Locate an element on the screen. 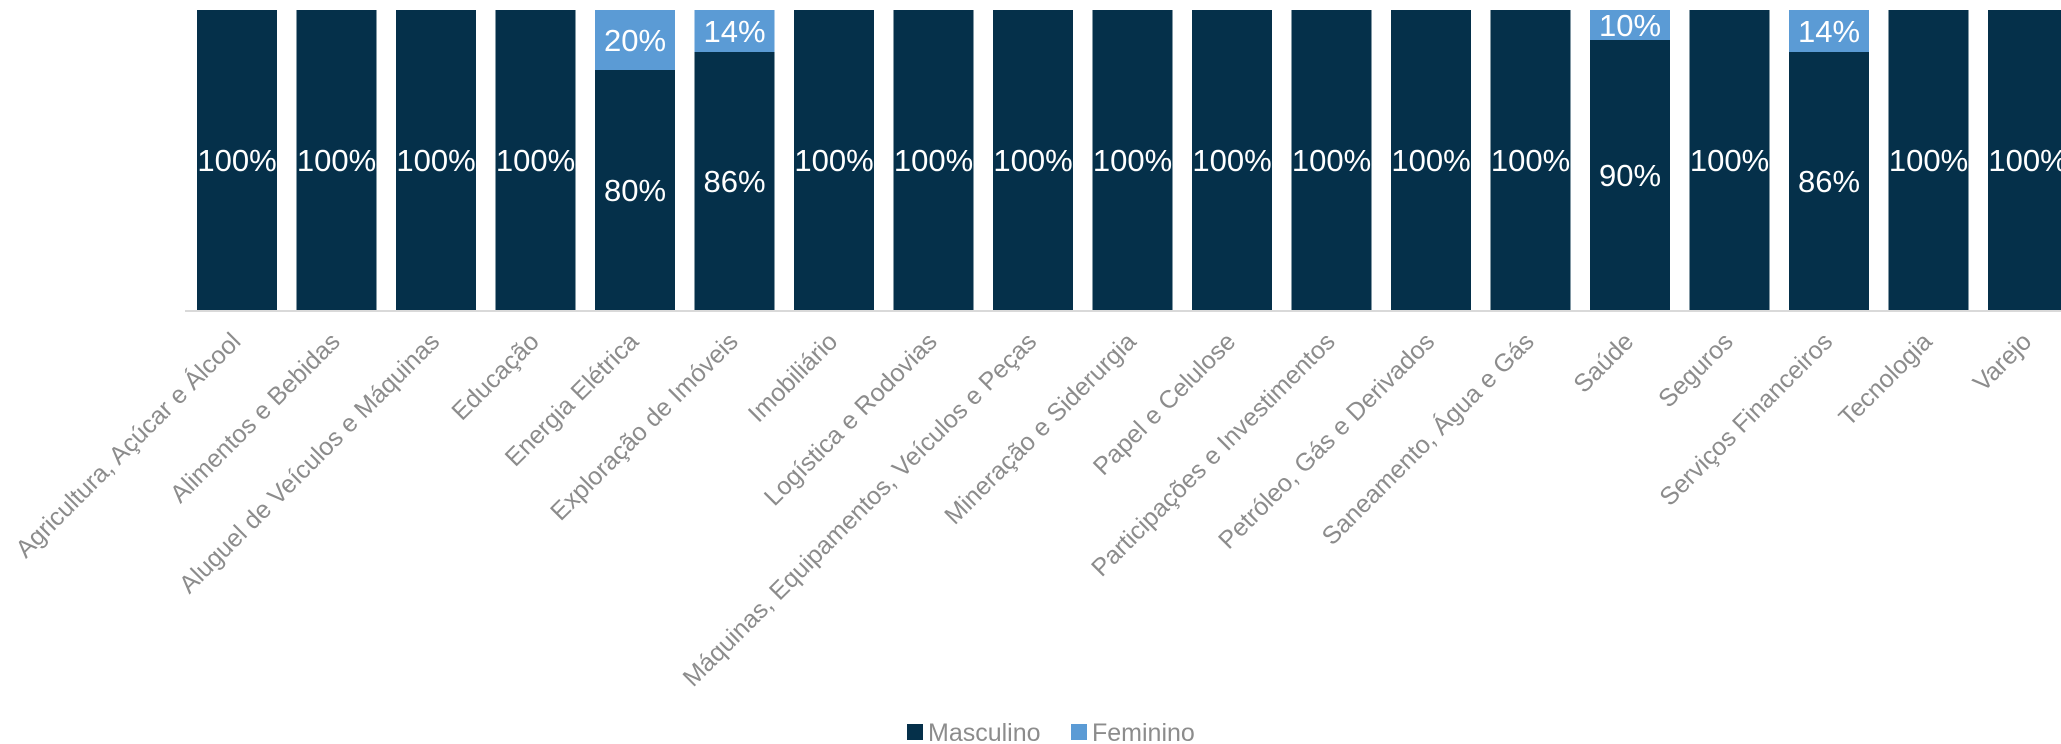 Image resolution: width=2061 pixels, height=744 pixels. bar-11-masculino-label: 100% is located at coordinates (1231, 160).